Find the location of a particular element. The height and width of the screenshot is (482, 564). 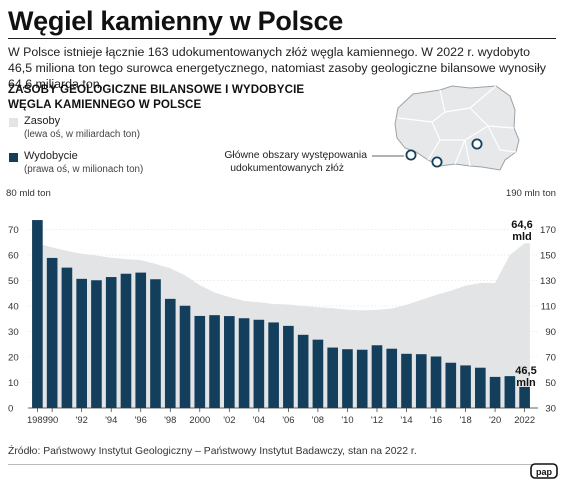

x-axis-tick-label: 2000 is located at coordinates (199, 419).